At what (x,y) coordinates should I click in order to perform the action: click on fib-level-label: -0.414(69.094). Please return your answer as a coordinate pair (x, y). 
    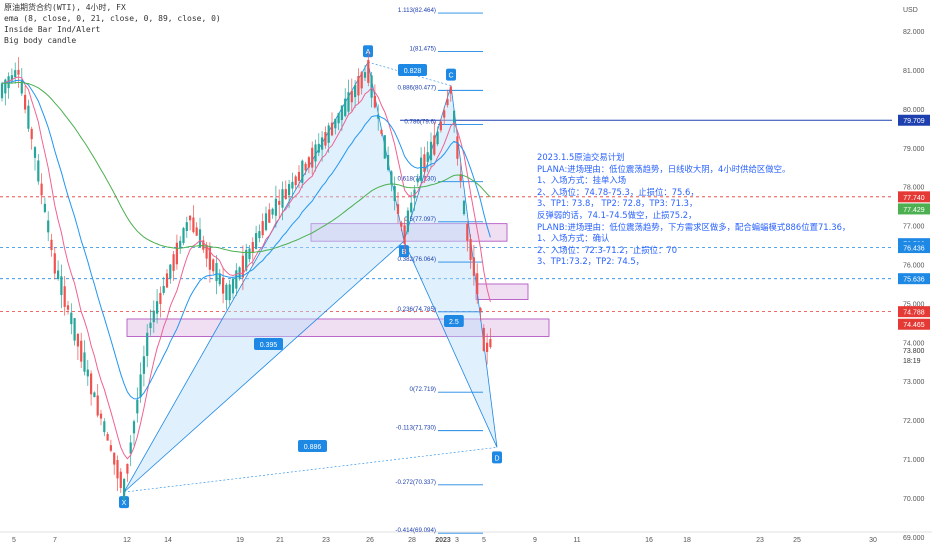
    Looking at the image, I should click on (415, 530).